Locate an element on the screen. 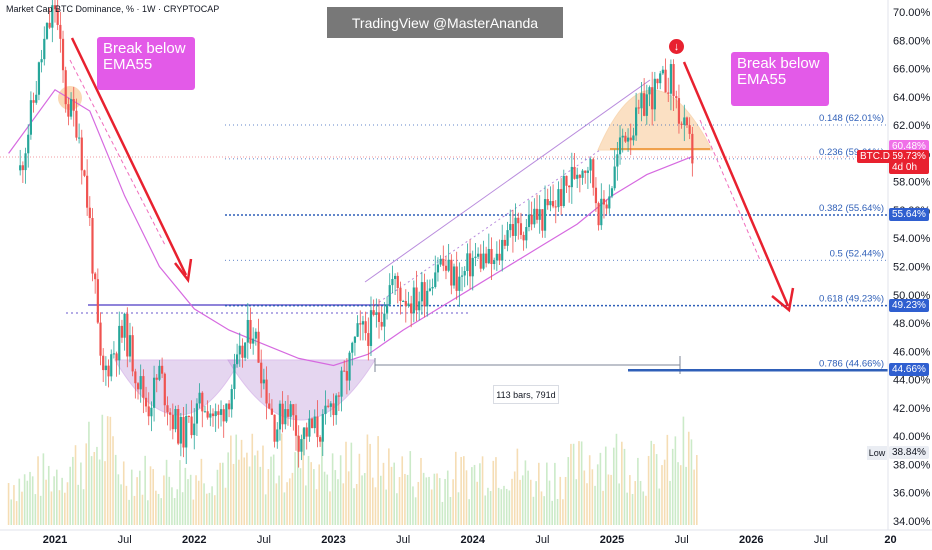  x-tick-label: 2021 is located at coordinates (55, 540).